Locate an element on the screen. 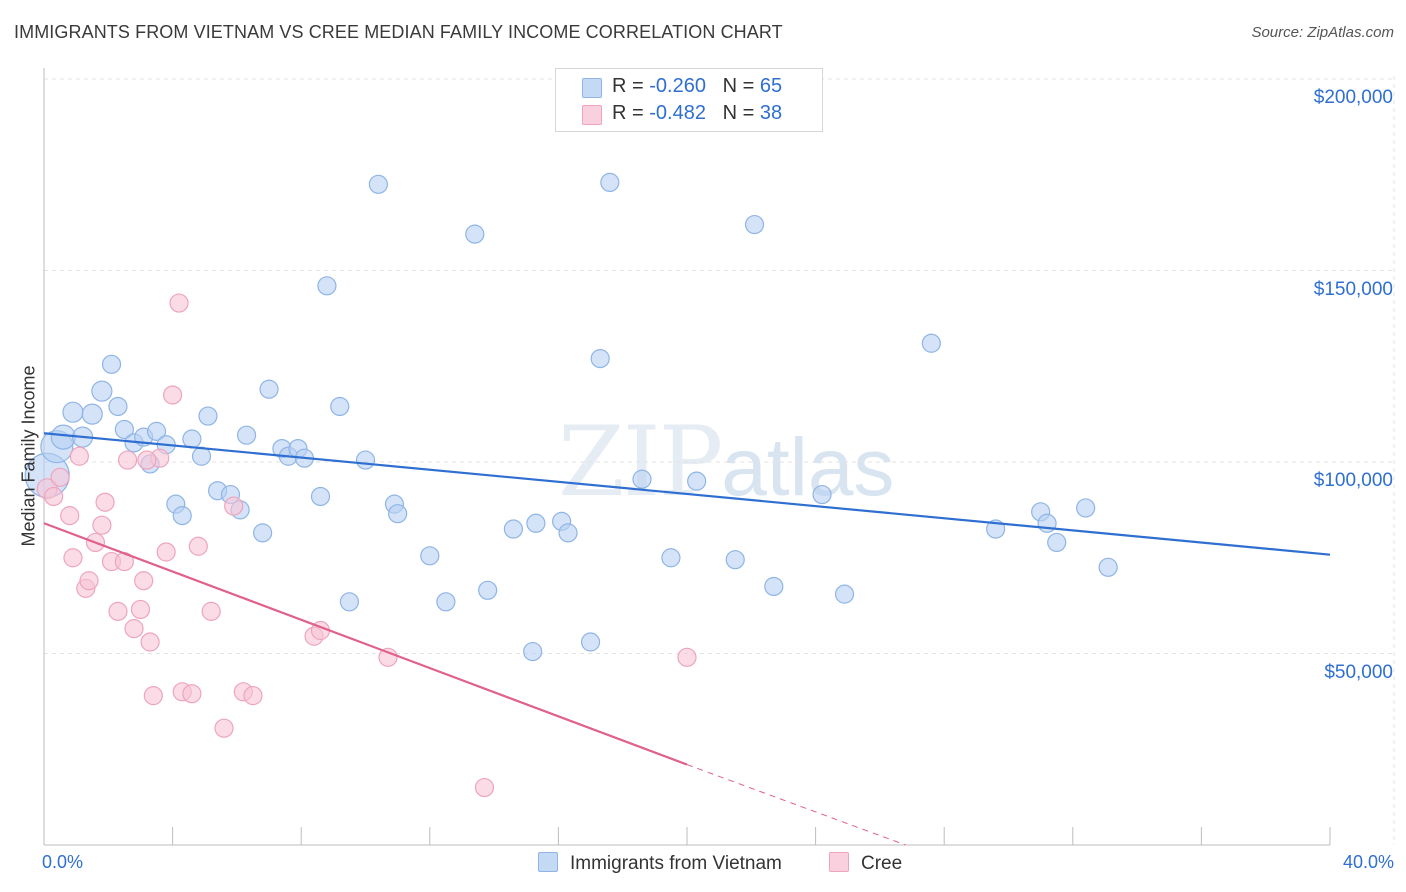  x-axis-max-label: 40.0% is located at coordinates (1368, 862).